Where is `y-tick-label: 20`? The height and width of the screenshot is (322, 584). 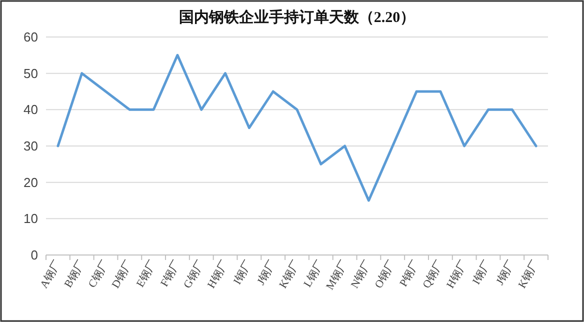 y-tick-label: 20 is located at coordinates (31, 182).